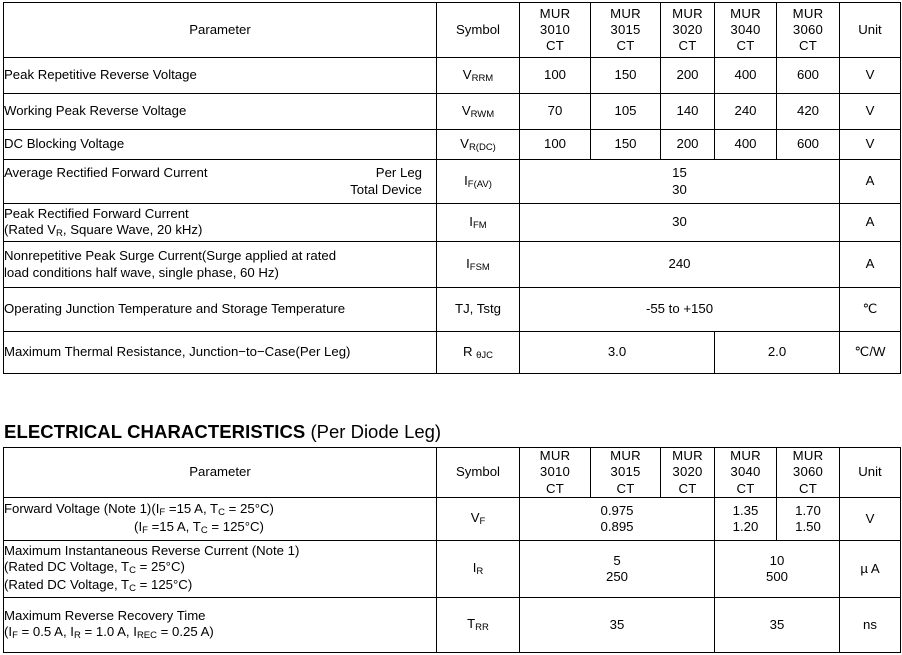 This screenshot has width=902, height=655. What do you see at coordinates (132, 589) in the screenshot?
I see `line3-subscript: C` at bounding box center [132, 589].